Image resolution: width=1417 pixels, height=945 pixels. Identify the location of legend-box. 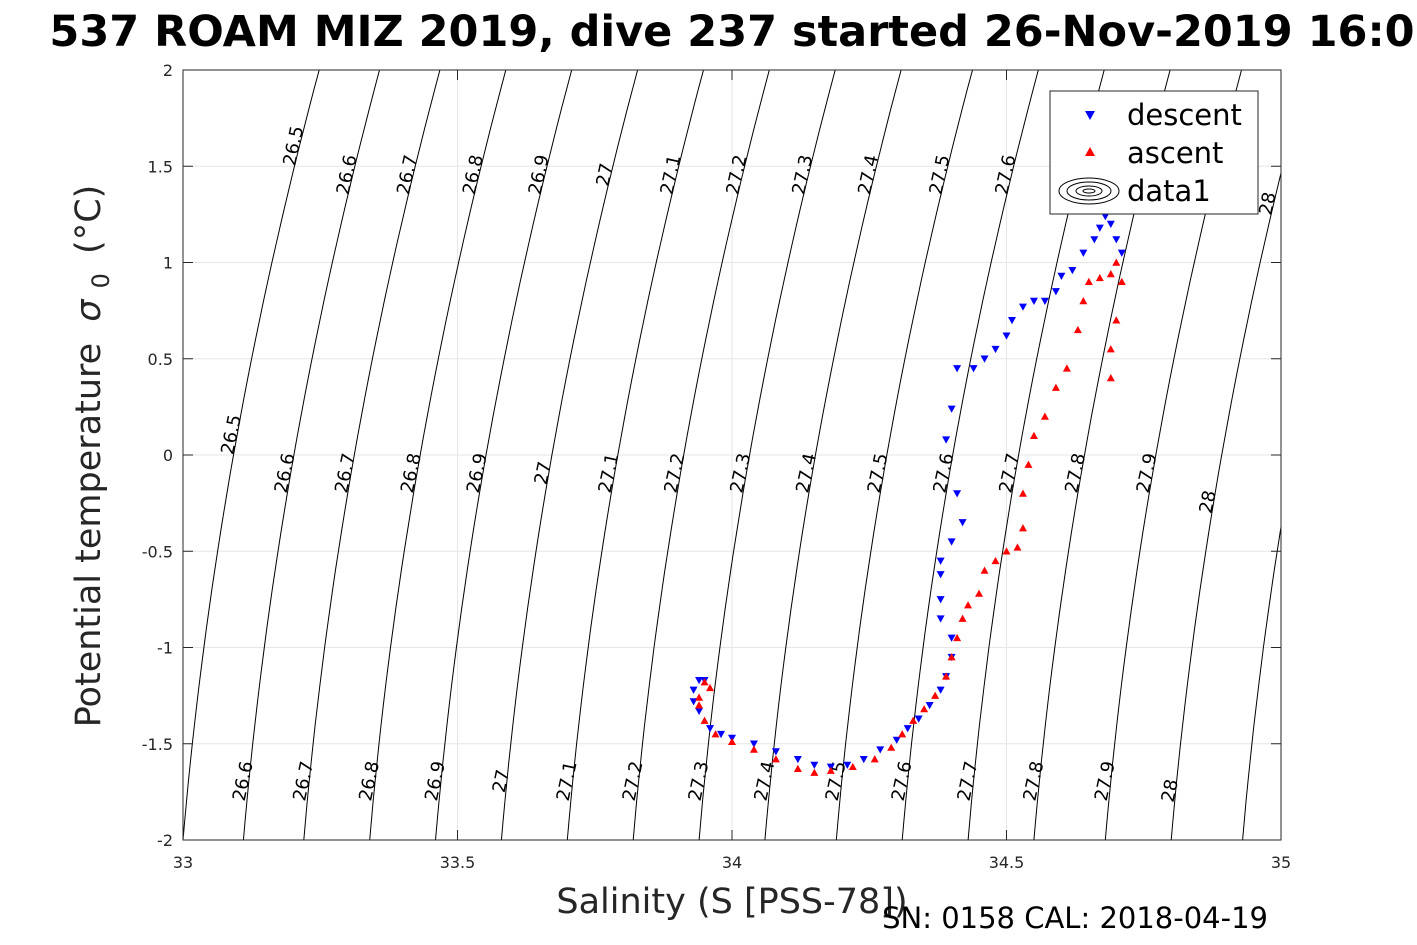
(1154, 152).